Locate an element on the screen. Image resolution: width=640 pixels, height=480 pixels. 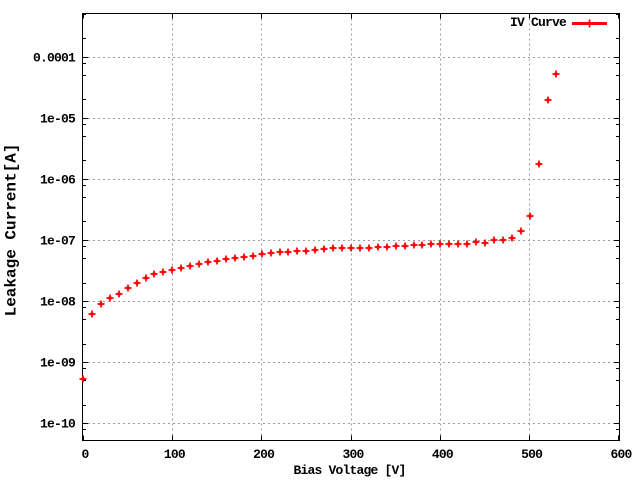
svg-text: 100 is located at coordinates (175, 454).